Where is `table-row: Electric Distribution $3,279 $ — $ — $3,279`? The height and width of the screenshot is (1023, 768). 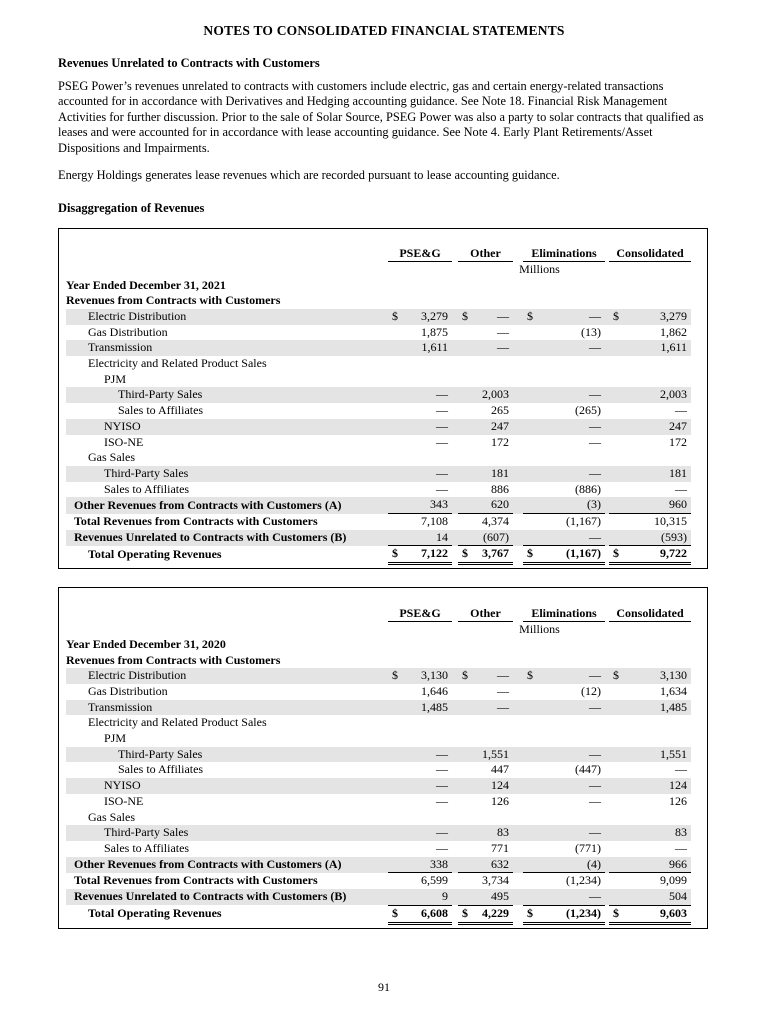
table-row: Electric Distribution $3,279 $ — $ — $3,279 is located at coordinates (378, 316).